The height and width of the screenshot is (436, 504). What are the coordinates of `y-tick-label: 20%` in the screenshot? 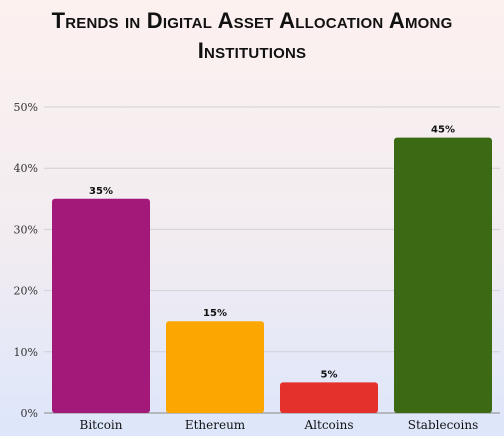 It's located at (26, 291).